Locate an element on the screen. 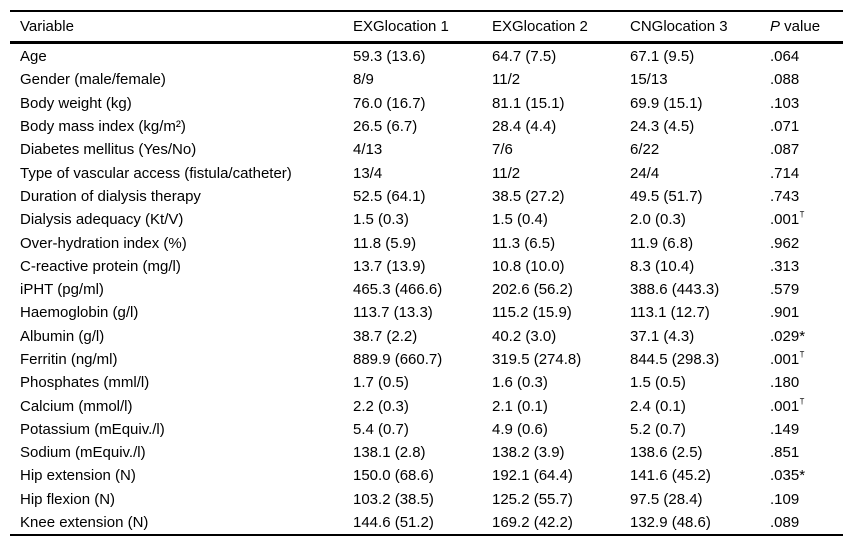  variable-cell: C-reactive protein (mg/l) is located at coordinates (100, 266).